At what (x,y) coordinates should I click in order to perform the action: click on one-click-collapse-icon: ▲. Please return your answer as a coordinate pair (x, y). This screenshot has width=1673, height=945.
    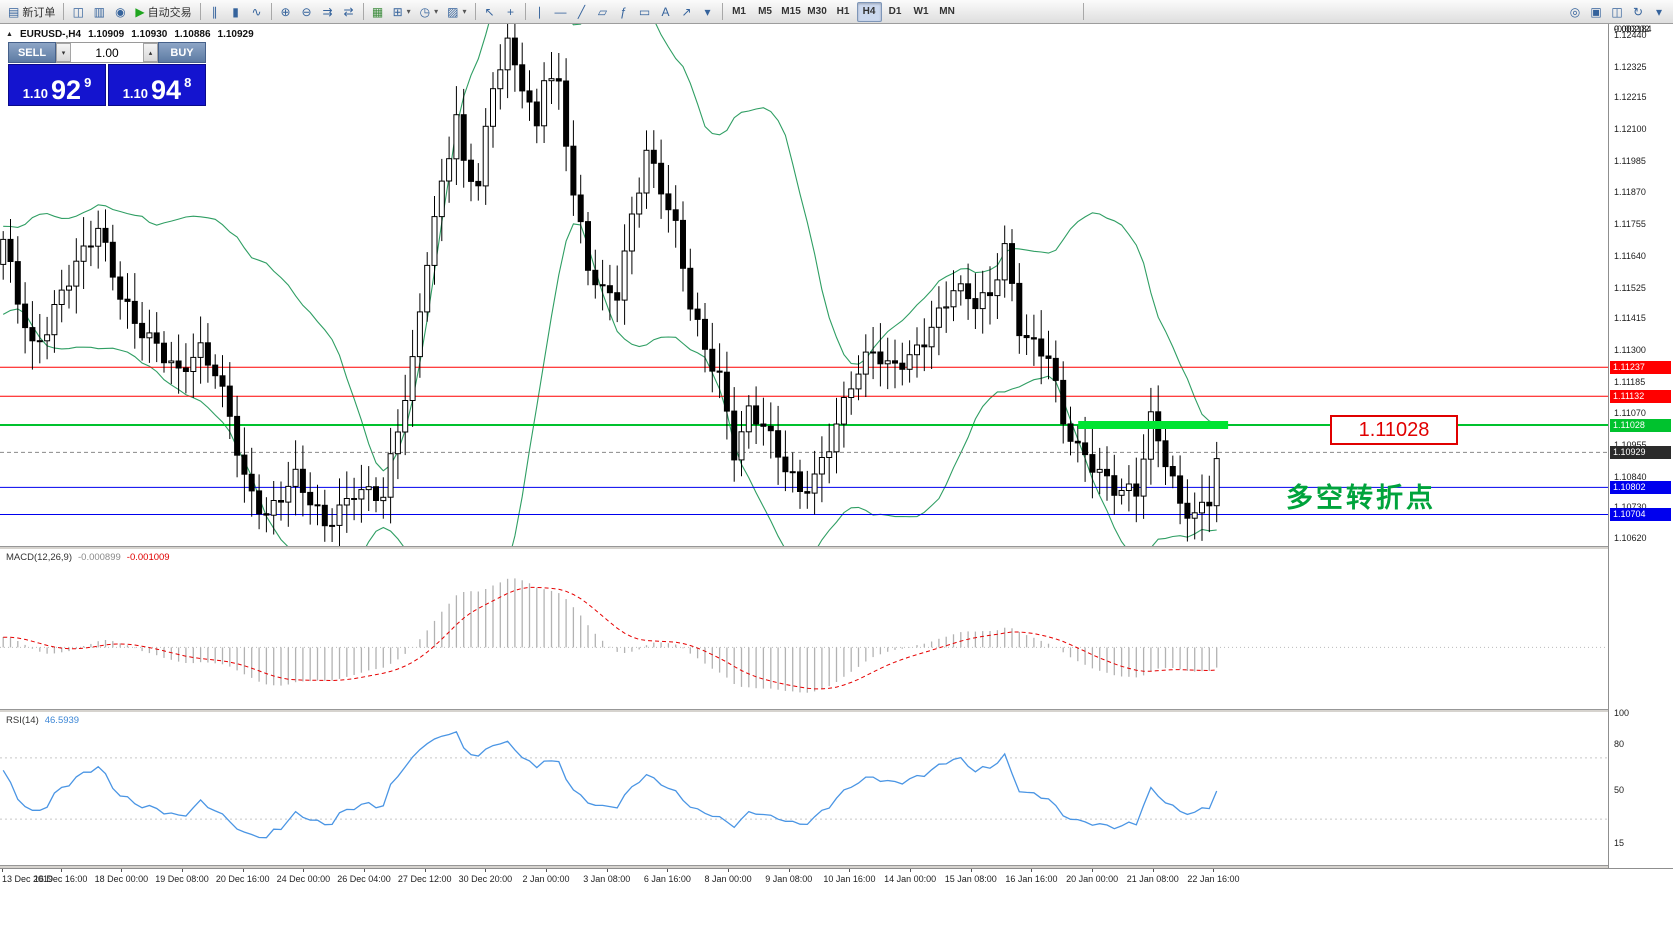
    Looking at the image, I should click on (9, 34).